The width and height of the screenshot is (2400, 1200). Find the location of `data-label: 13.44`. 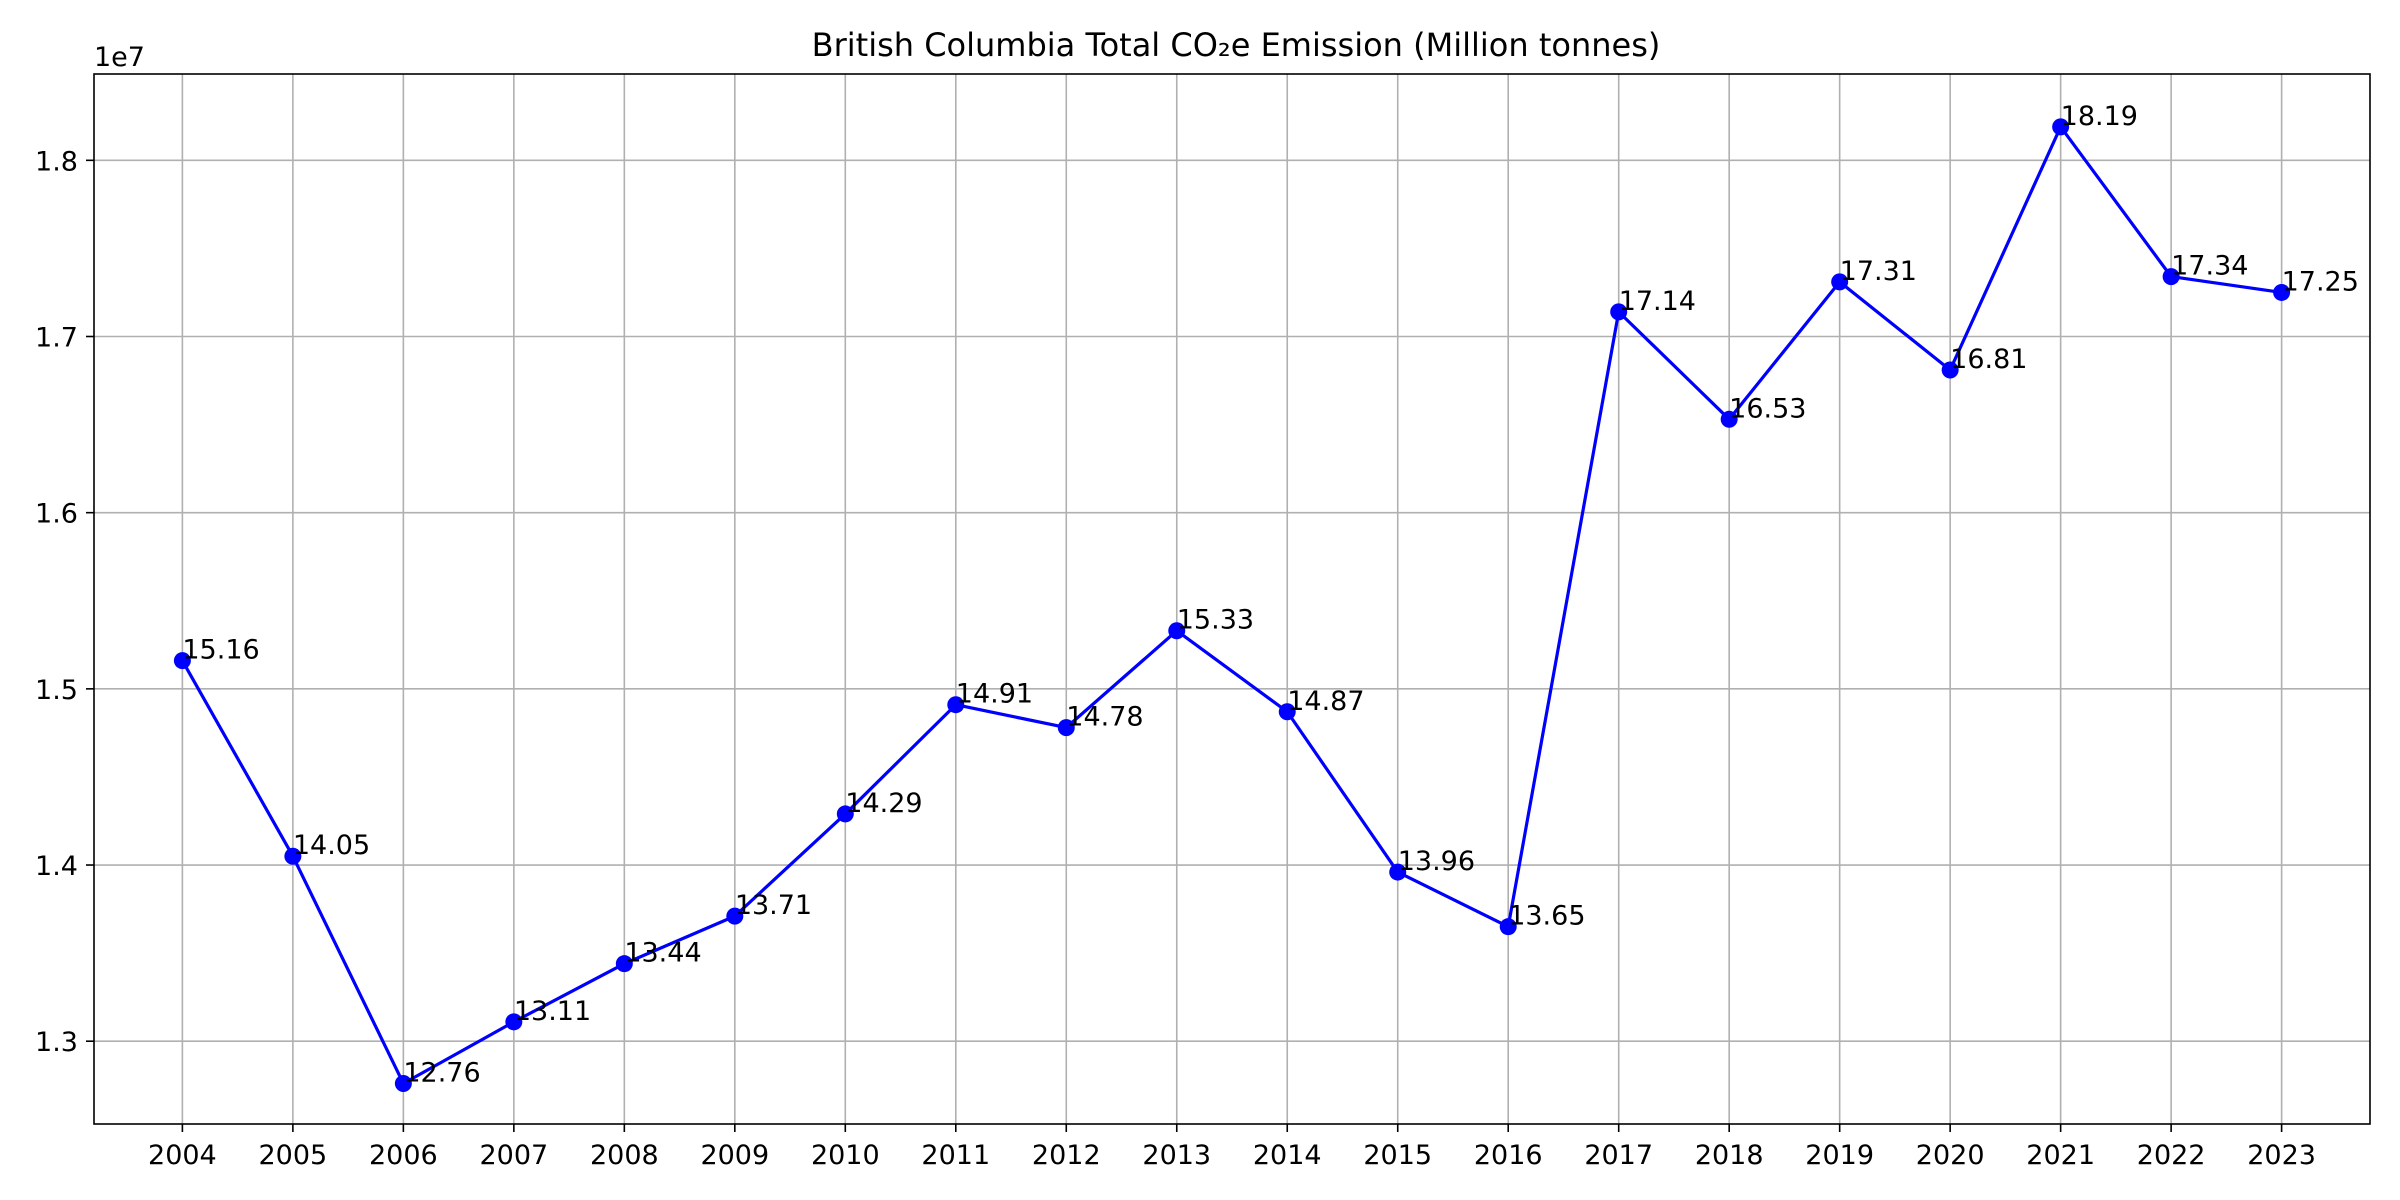

data-label: 13.44 is located at coordinates (662, 953).